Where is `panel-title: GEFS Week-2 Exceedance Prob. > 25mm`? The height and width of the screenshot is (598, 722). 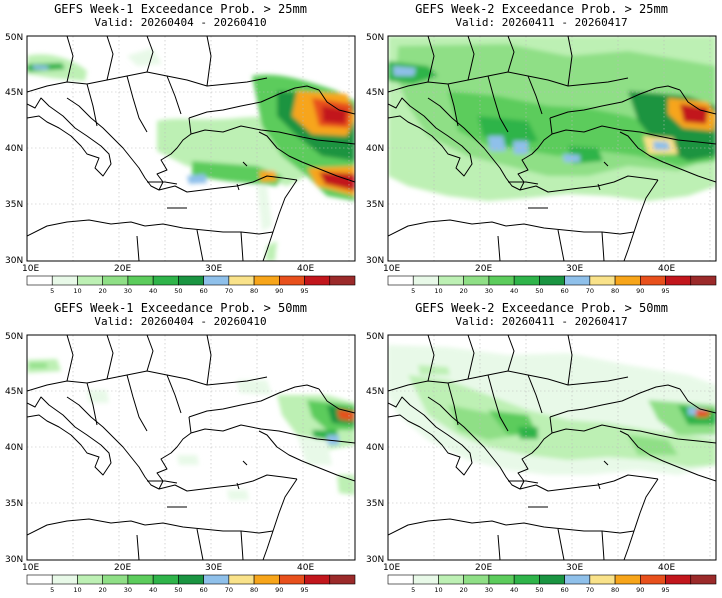
panel-title: GEFS Week-2 Exceedance Prob. > 25mm is located at coordinates (541, 9).